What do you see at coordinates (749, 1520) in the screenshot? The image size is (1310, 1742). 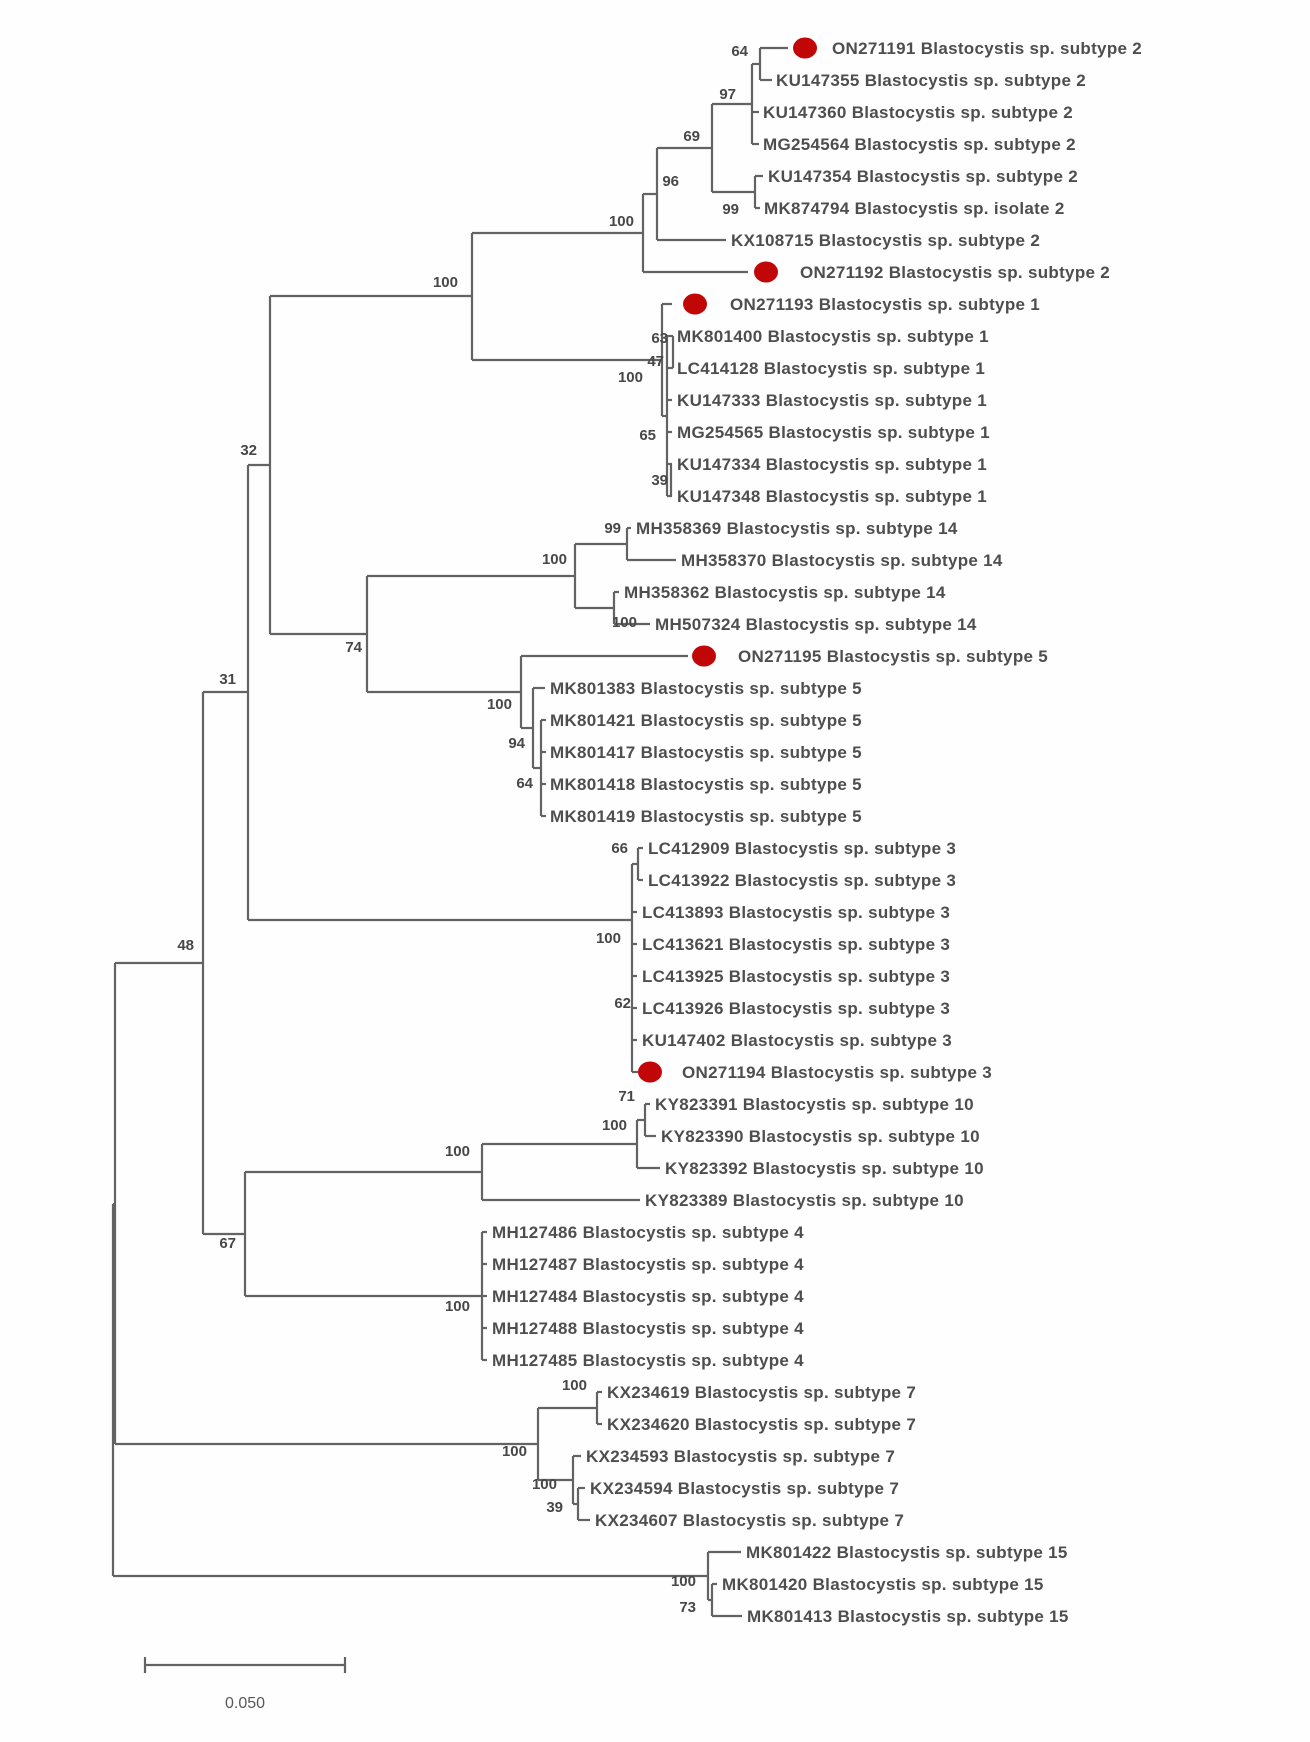 I see `taxon-label: KX234607 Blastocystis sp. subtype 7` at bounding box center [749, 1520].